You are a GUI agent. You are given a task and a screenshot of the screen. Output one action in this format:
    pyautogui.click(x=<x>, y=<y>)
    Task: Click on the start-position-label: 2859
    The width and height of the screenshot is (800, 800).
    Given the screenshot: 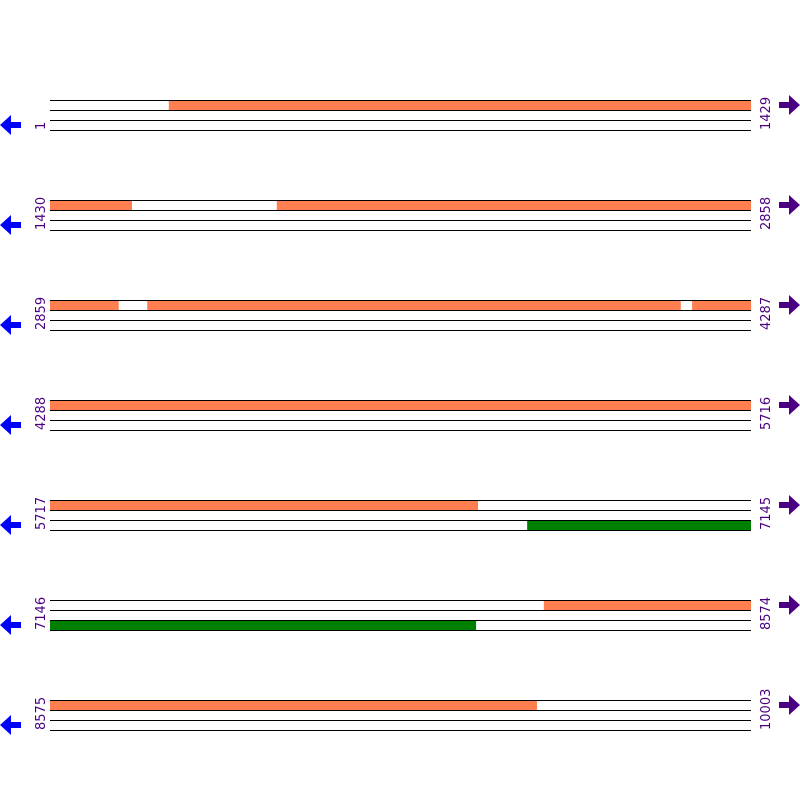 What is the action you would take?
    pyautogui.click(x=41, y=313)
    